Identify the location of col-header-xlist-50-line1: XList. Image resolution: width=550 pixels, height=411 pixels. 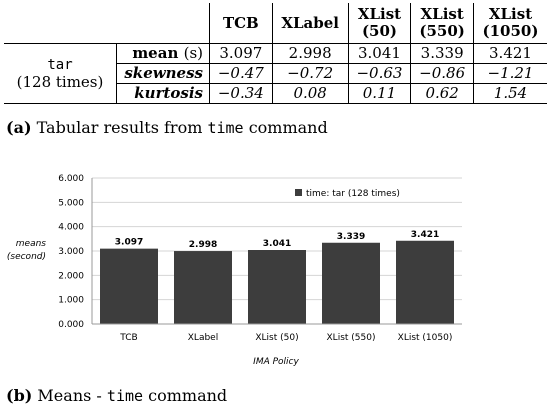
(379, 14).